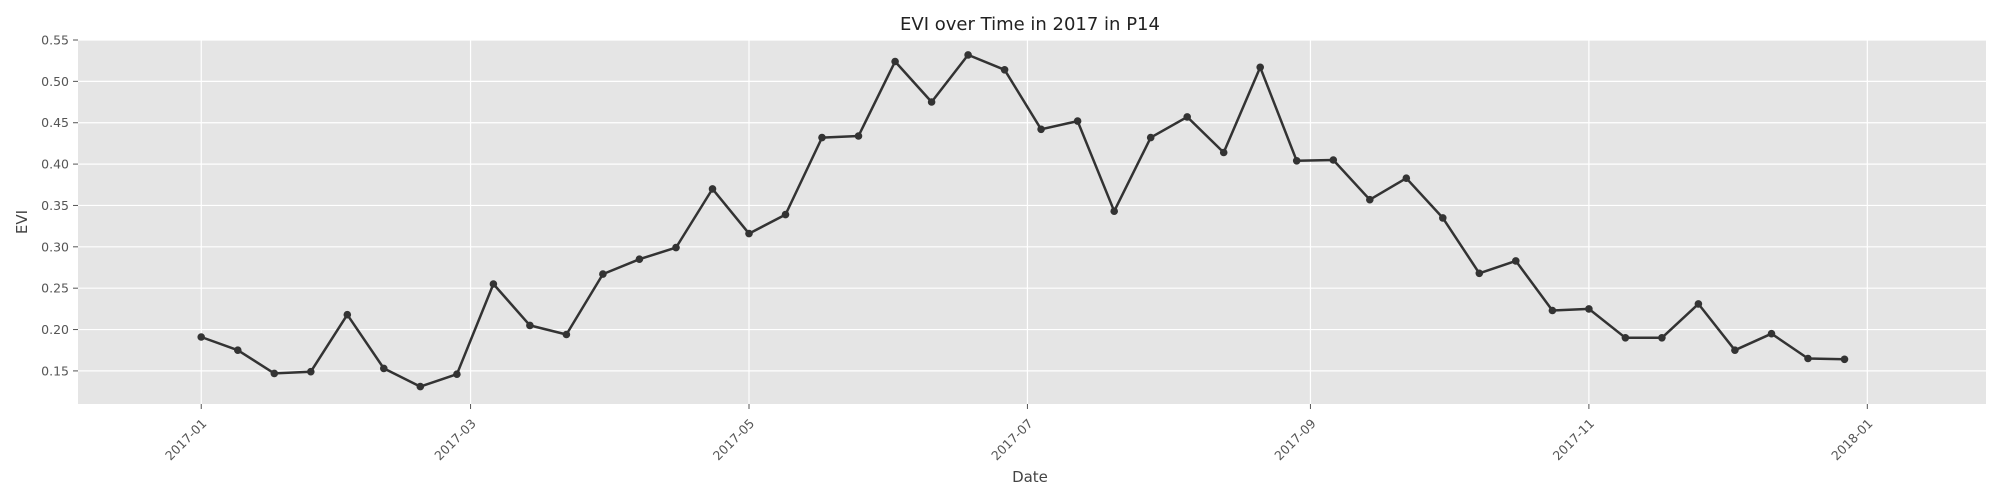  What do you see at coordinates (55, 205) in the screenshot?
I see `y-tick-label: 0.35` at bounding box center [55, 205].